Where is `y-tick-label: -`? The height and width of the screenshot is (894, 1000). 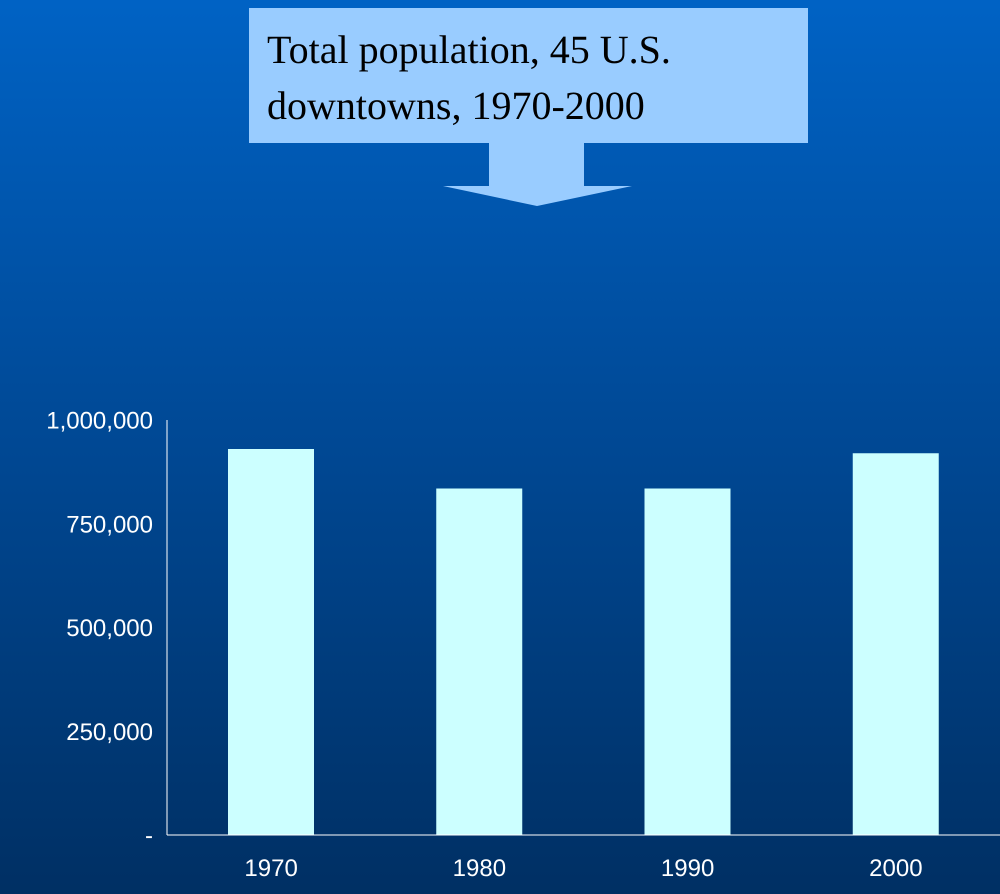
y-tick-label: - is located at coordinates (149, 836).